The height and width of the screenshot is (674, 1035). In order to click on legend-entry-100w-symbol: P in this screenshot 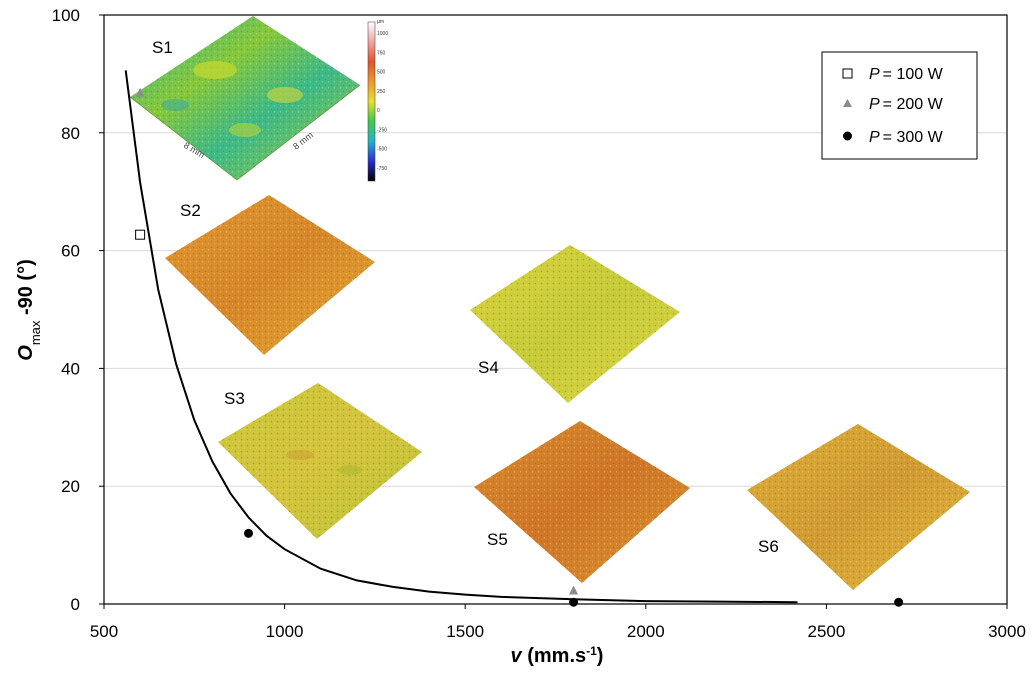, I will do `click(874, 74)`.